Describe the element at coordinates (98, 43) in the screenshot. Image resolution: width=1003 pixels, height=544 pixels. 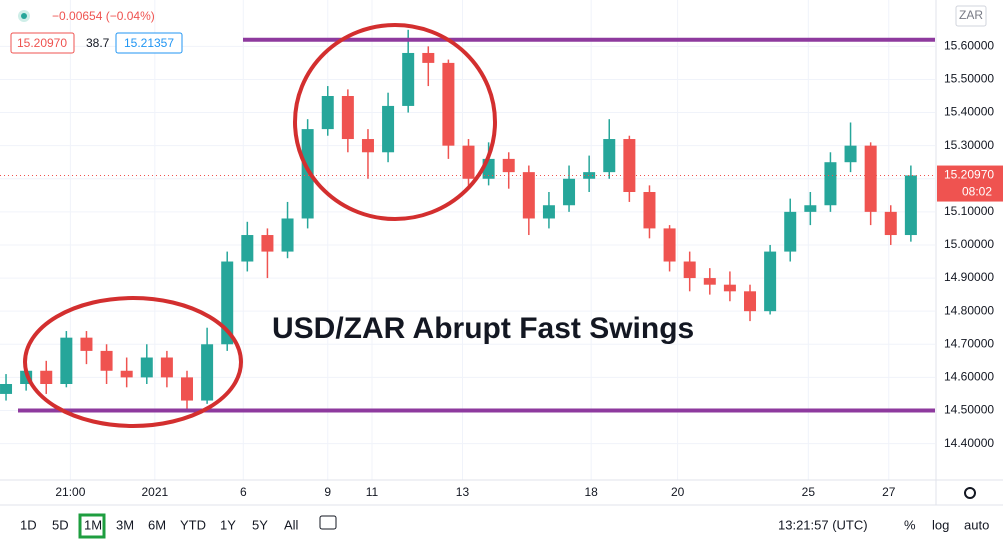
I see `spread: 38.7` at that location.